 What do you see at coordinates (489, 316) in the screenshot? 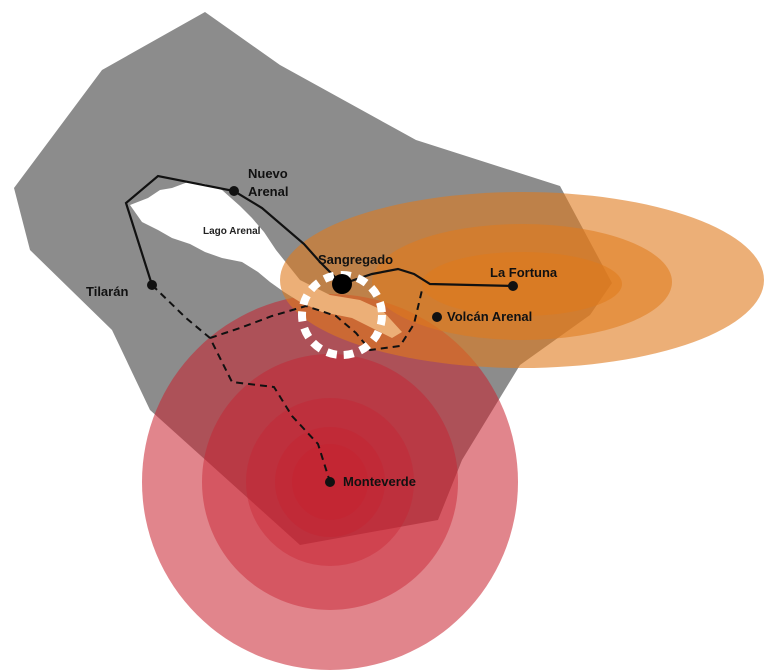
I see `volcan-arenal-label: Volcán Arenal` at bounding box center [489, 316].